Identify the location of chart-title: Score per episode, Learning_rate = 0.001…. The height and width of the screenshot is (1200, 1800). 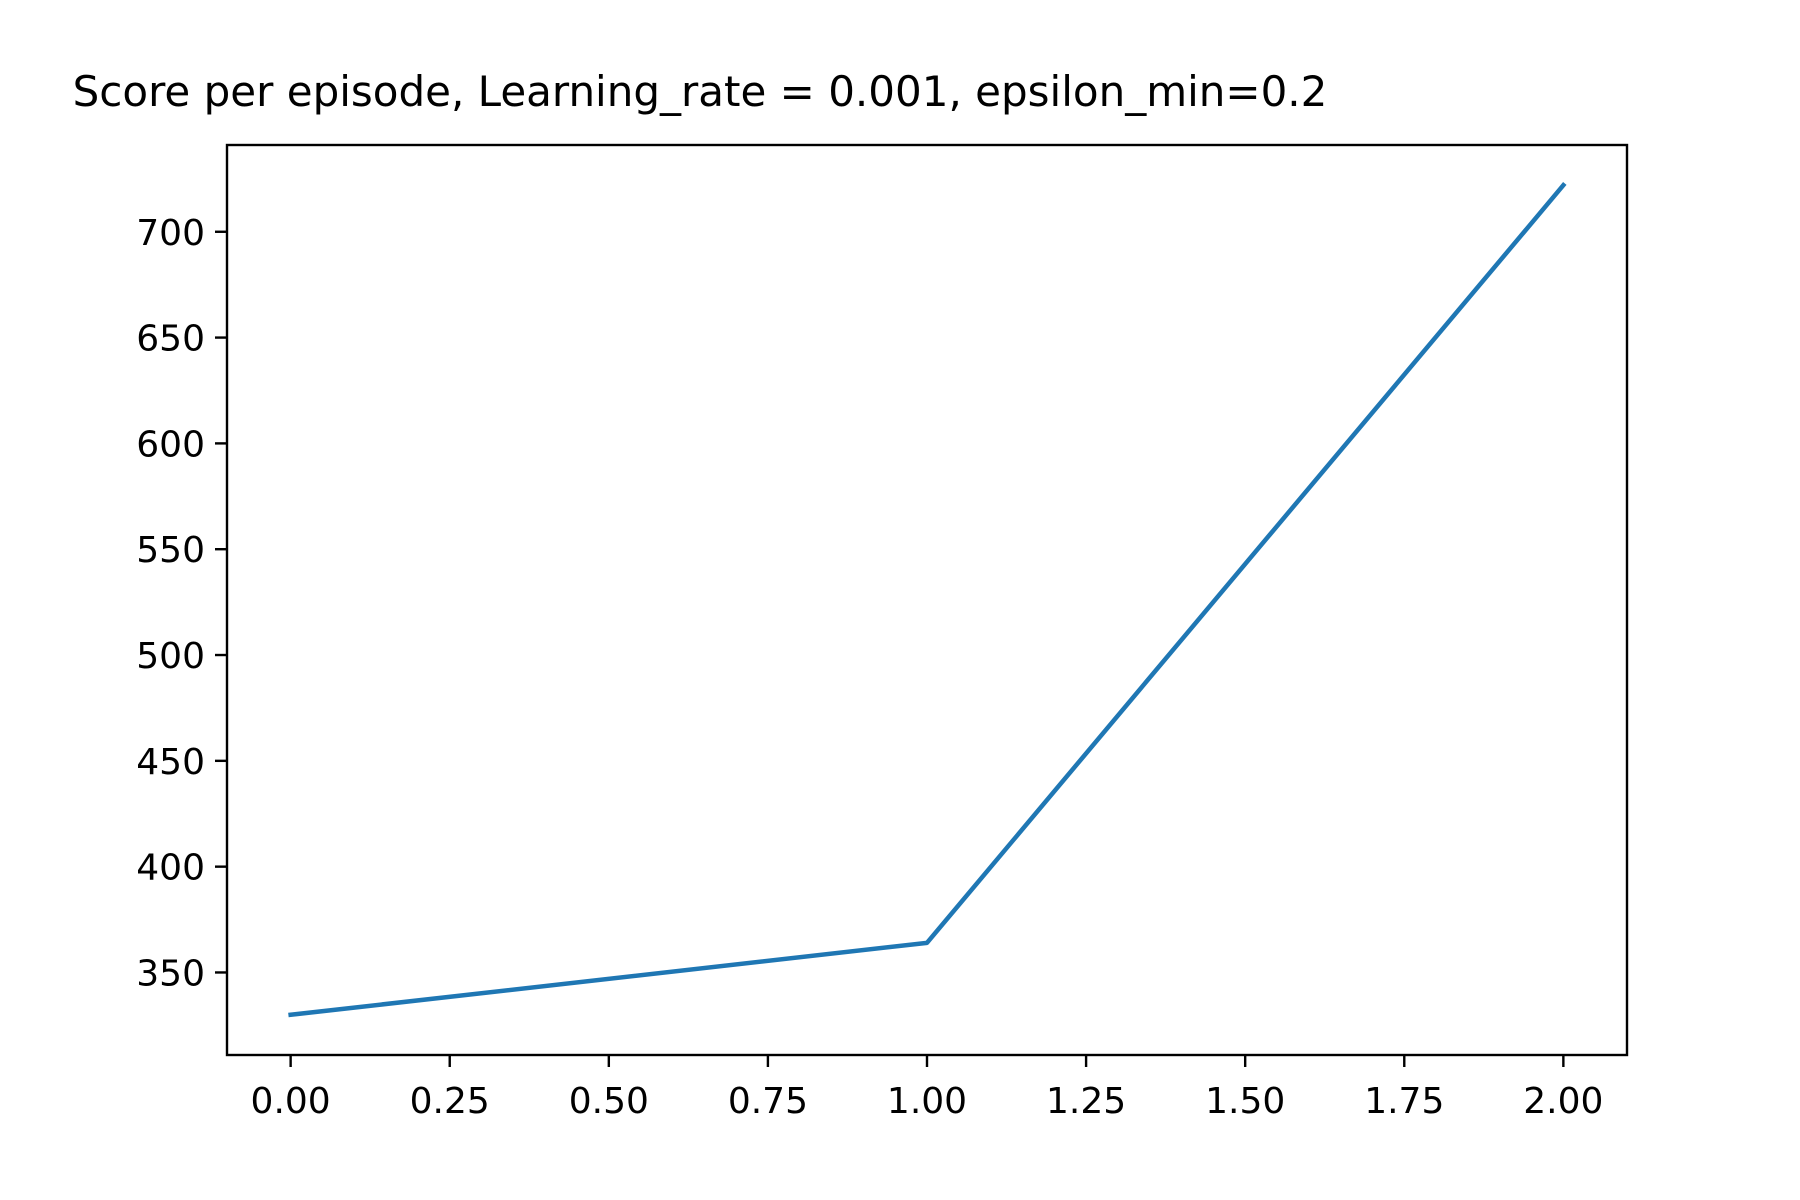
(700, 91).